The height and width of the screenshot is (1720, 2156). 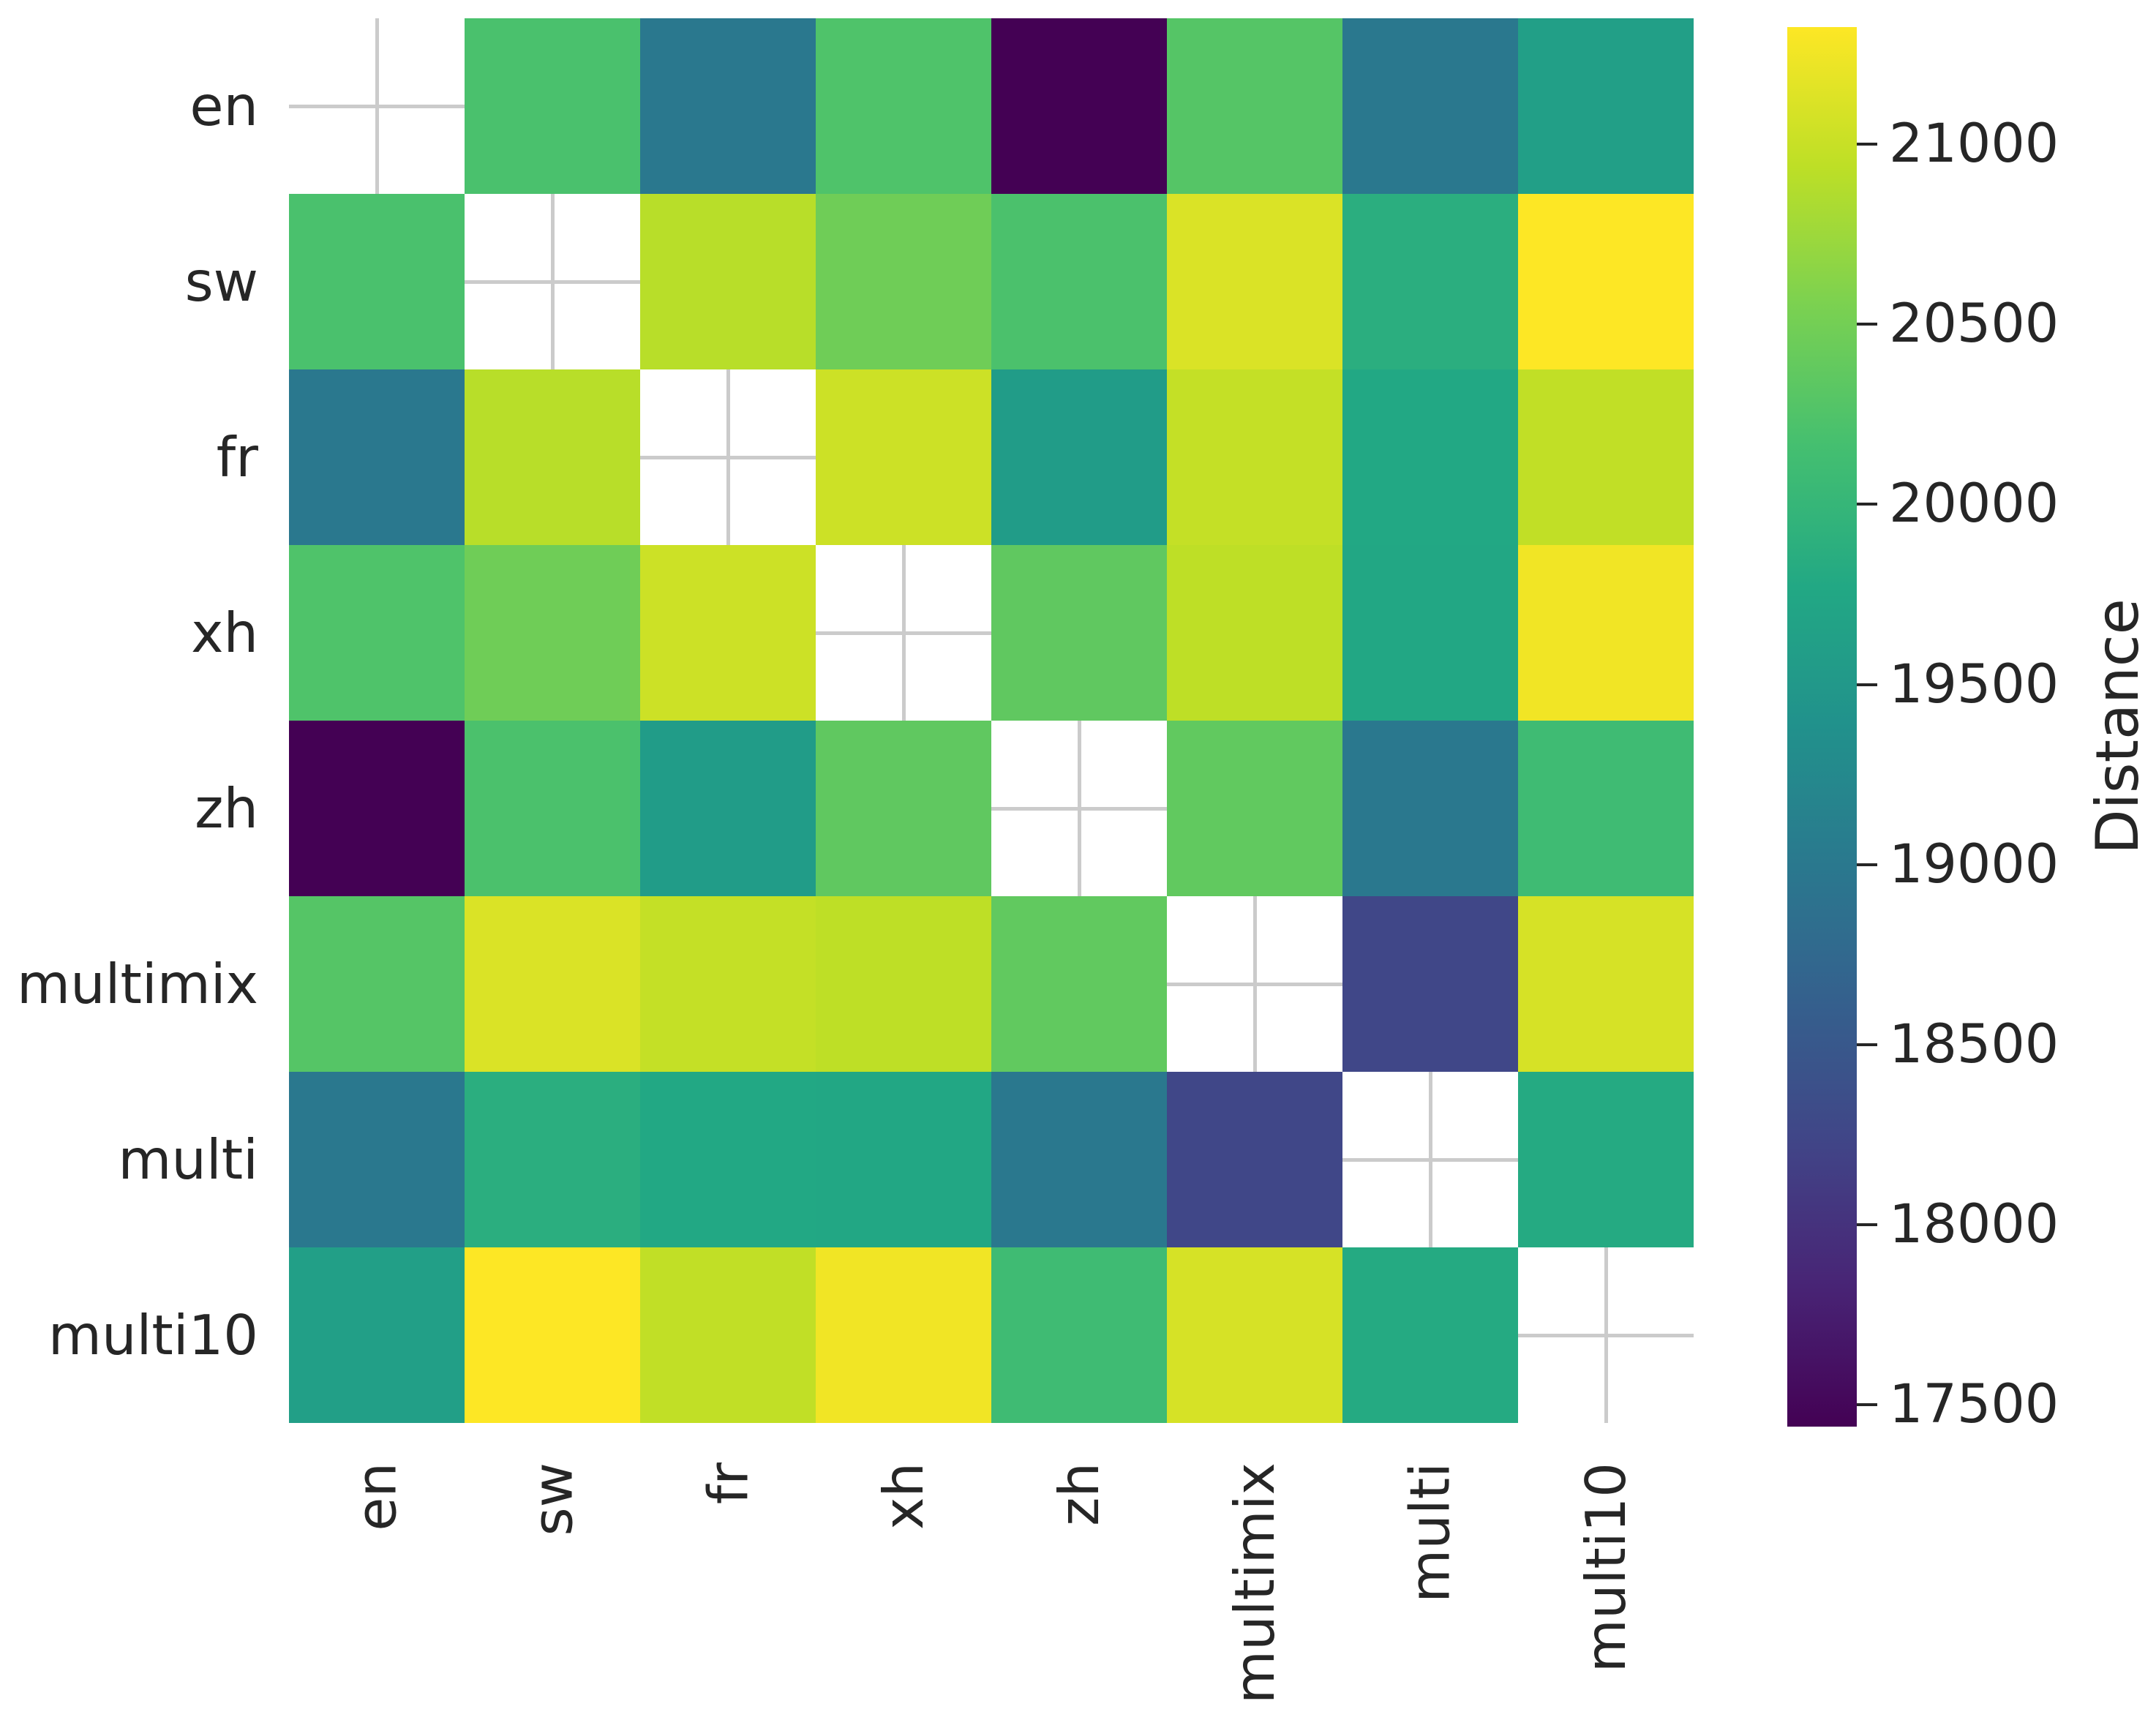 What do you see at coordinates (1079, 984) in the screenshot?
I see `cell-multimix-zh` at bounding box center [1079, 984].